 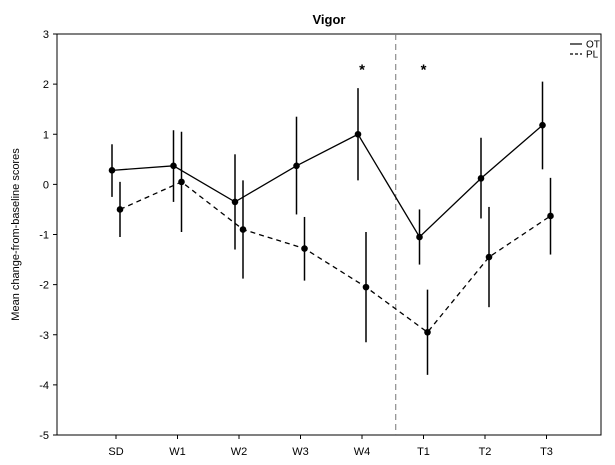 What do you see at coordinates (44, 436) in the screenshot?
I see `y-tick-label: -5` at bounding box center [44, 436].